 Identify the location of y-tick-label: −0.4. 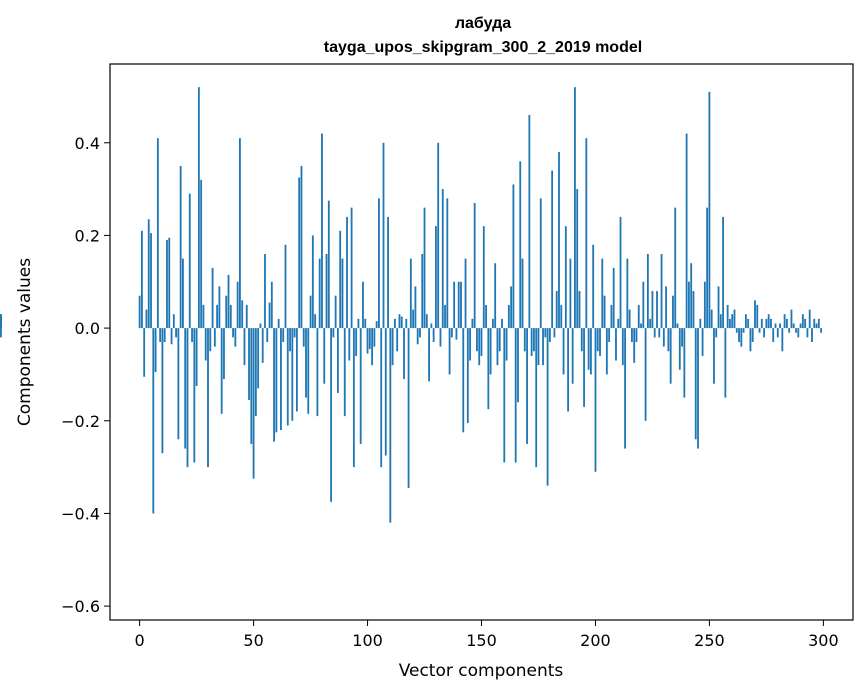
(80, 513).